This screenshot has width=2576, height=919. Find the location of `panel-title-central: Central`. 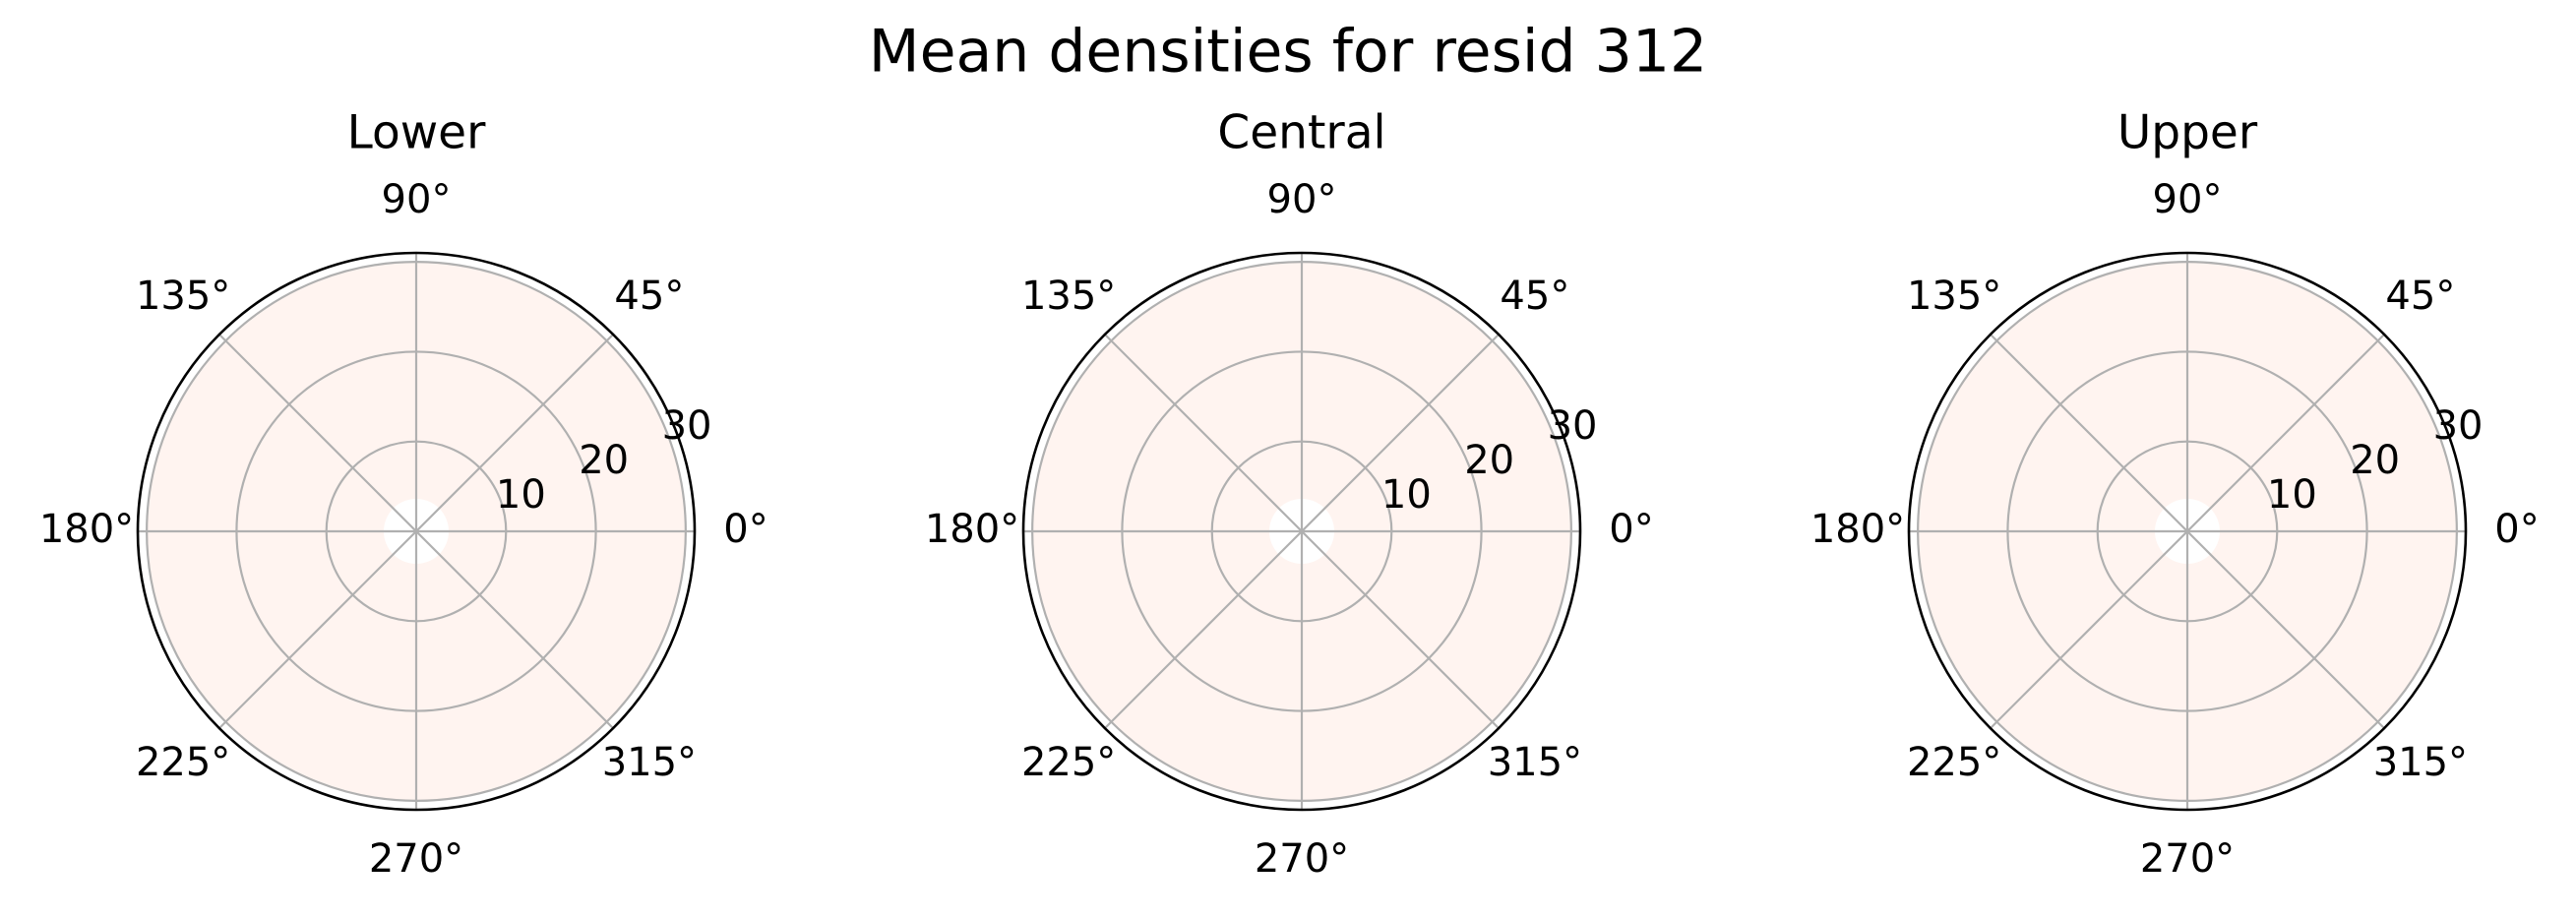

panel-title-central: Central is located at coordinates (1301, 133).